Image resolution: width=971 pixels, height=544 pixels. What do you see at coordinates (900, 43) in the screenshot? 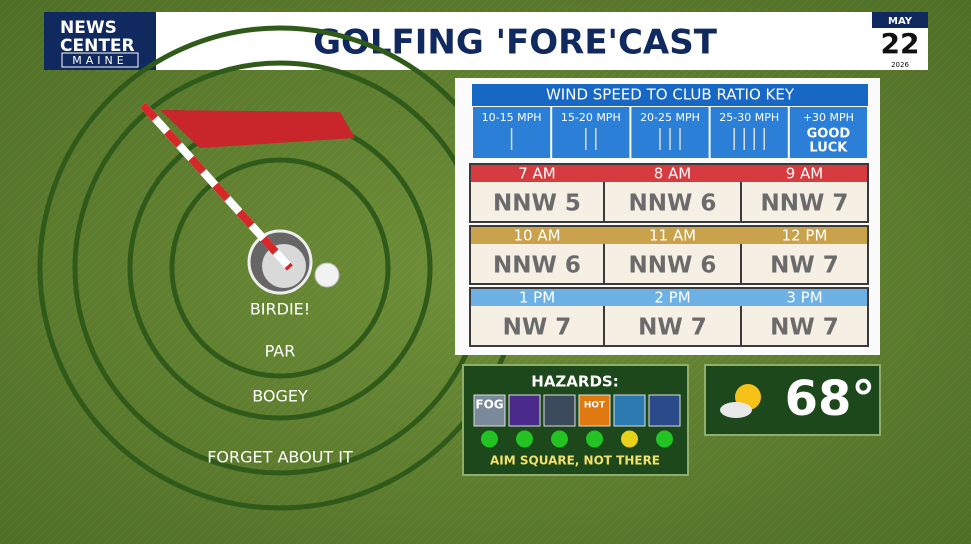
I see `date-day: 22` at bounding box center [900, 43].